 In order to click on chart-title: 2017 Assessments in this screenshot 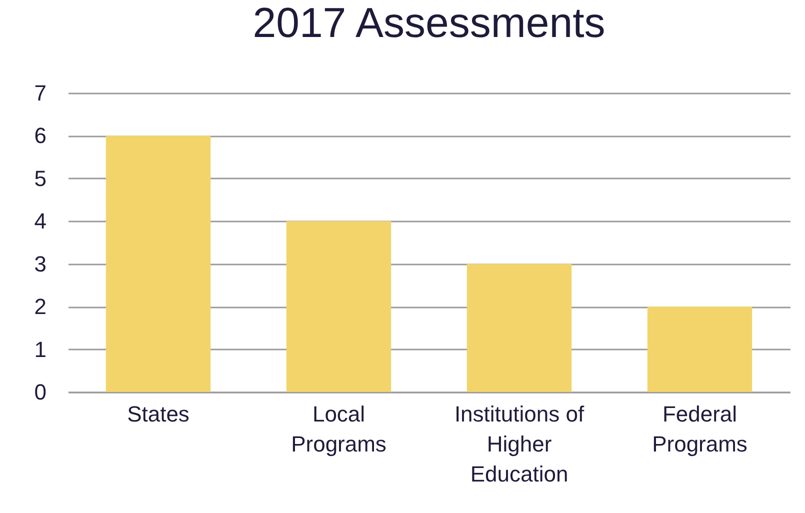, I will do `click(429, 23)`.